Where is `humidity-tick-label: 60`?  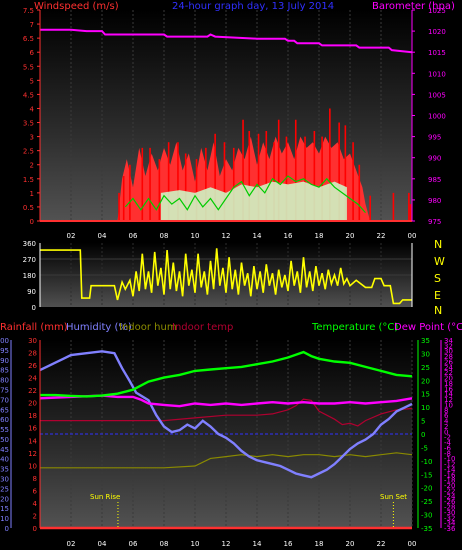 humidity-tick-label: 60 is located at coordinates (4, 420).